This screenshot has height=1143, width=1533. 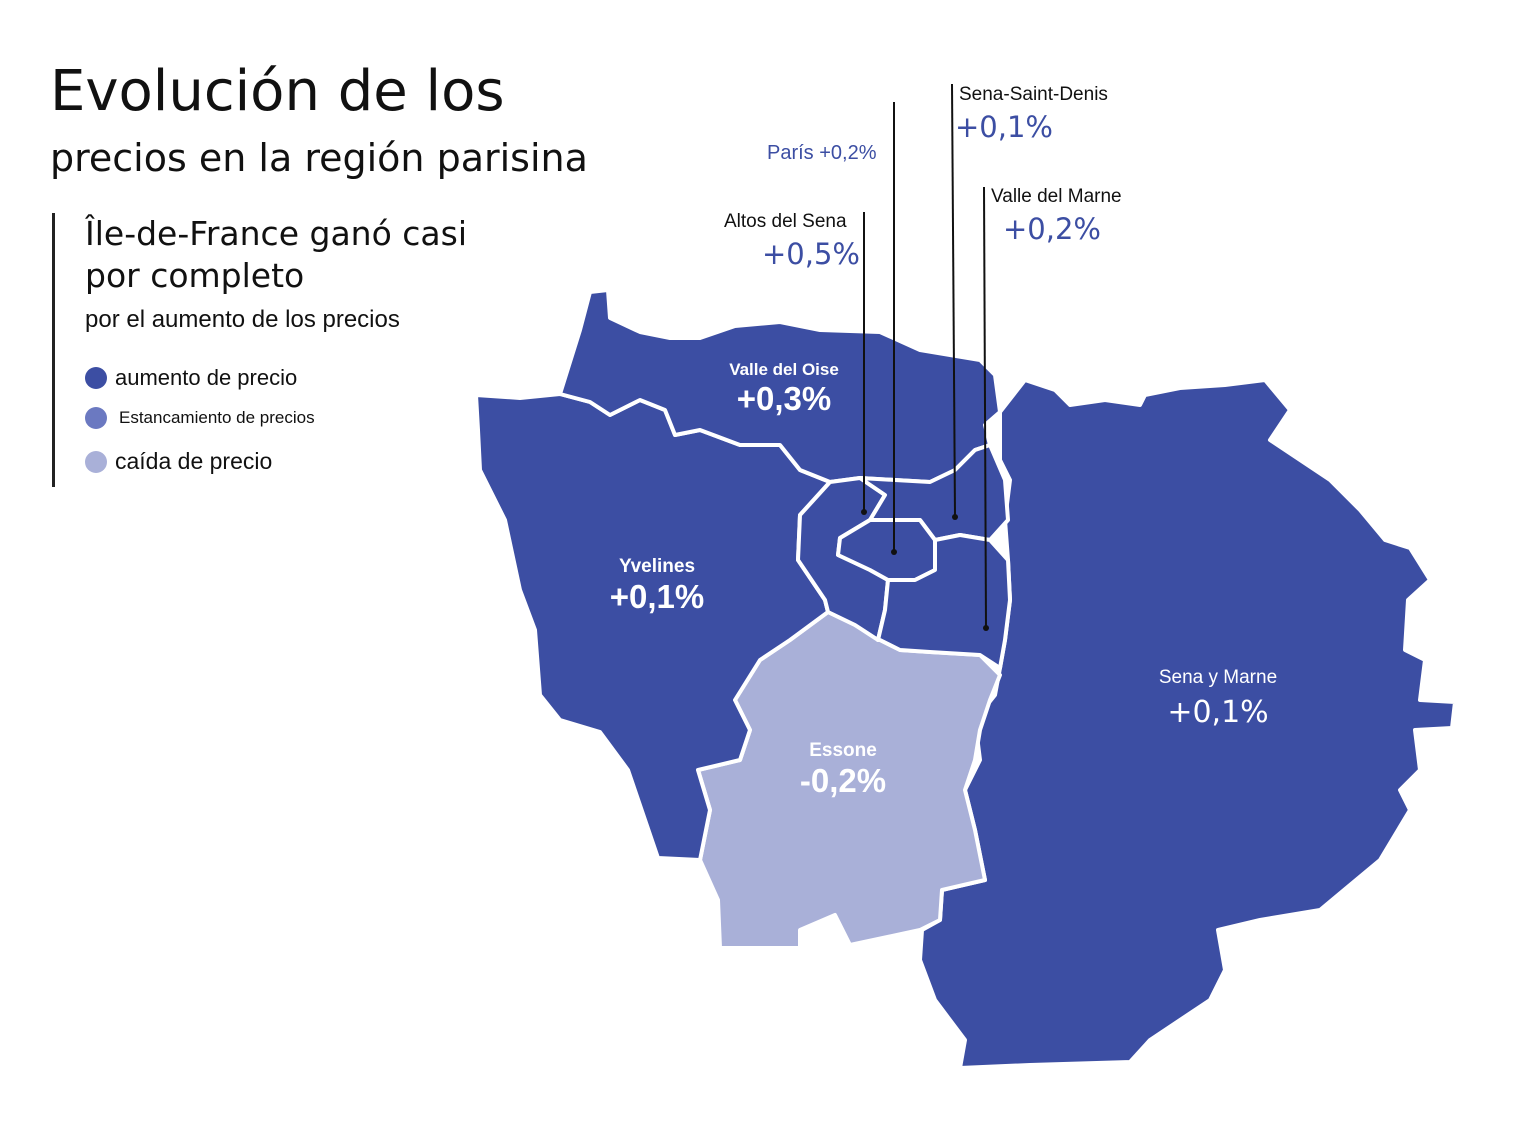 I want to click on region-valle-del-marne, so click(x=944, y=601).